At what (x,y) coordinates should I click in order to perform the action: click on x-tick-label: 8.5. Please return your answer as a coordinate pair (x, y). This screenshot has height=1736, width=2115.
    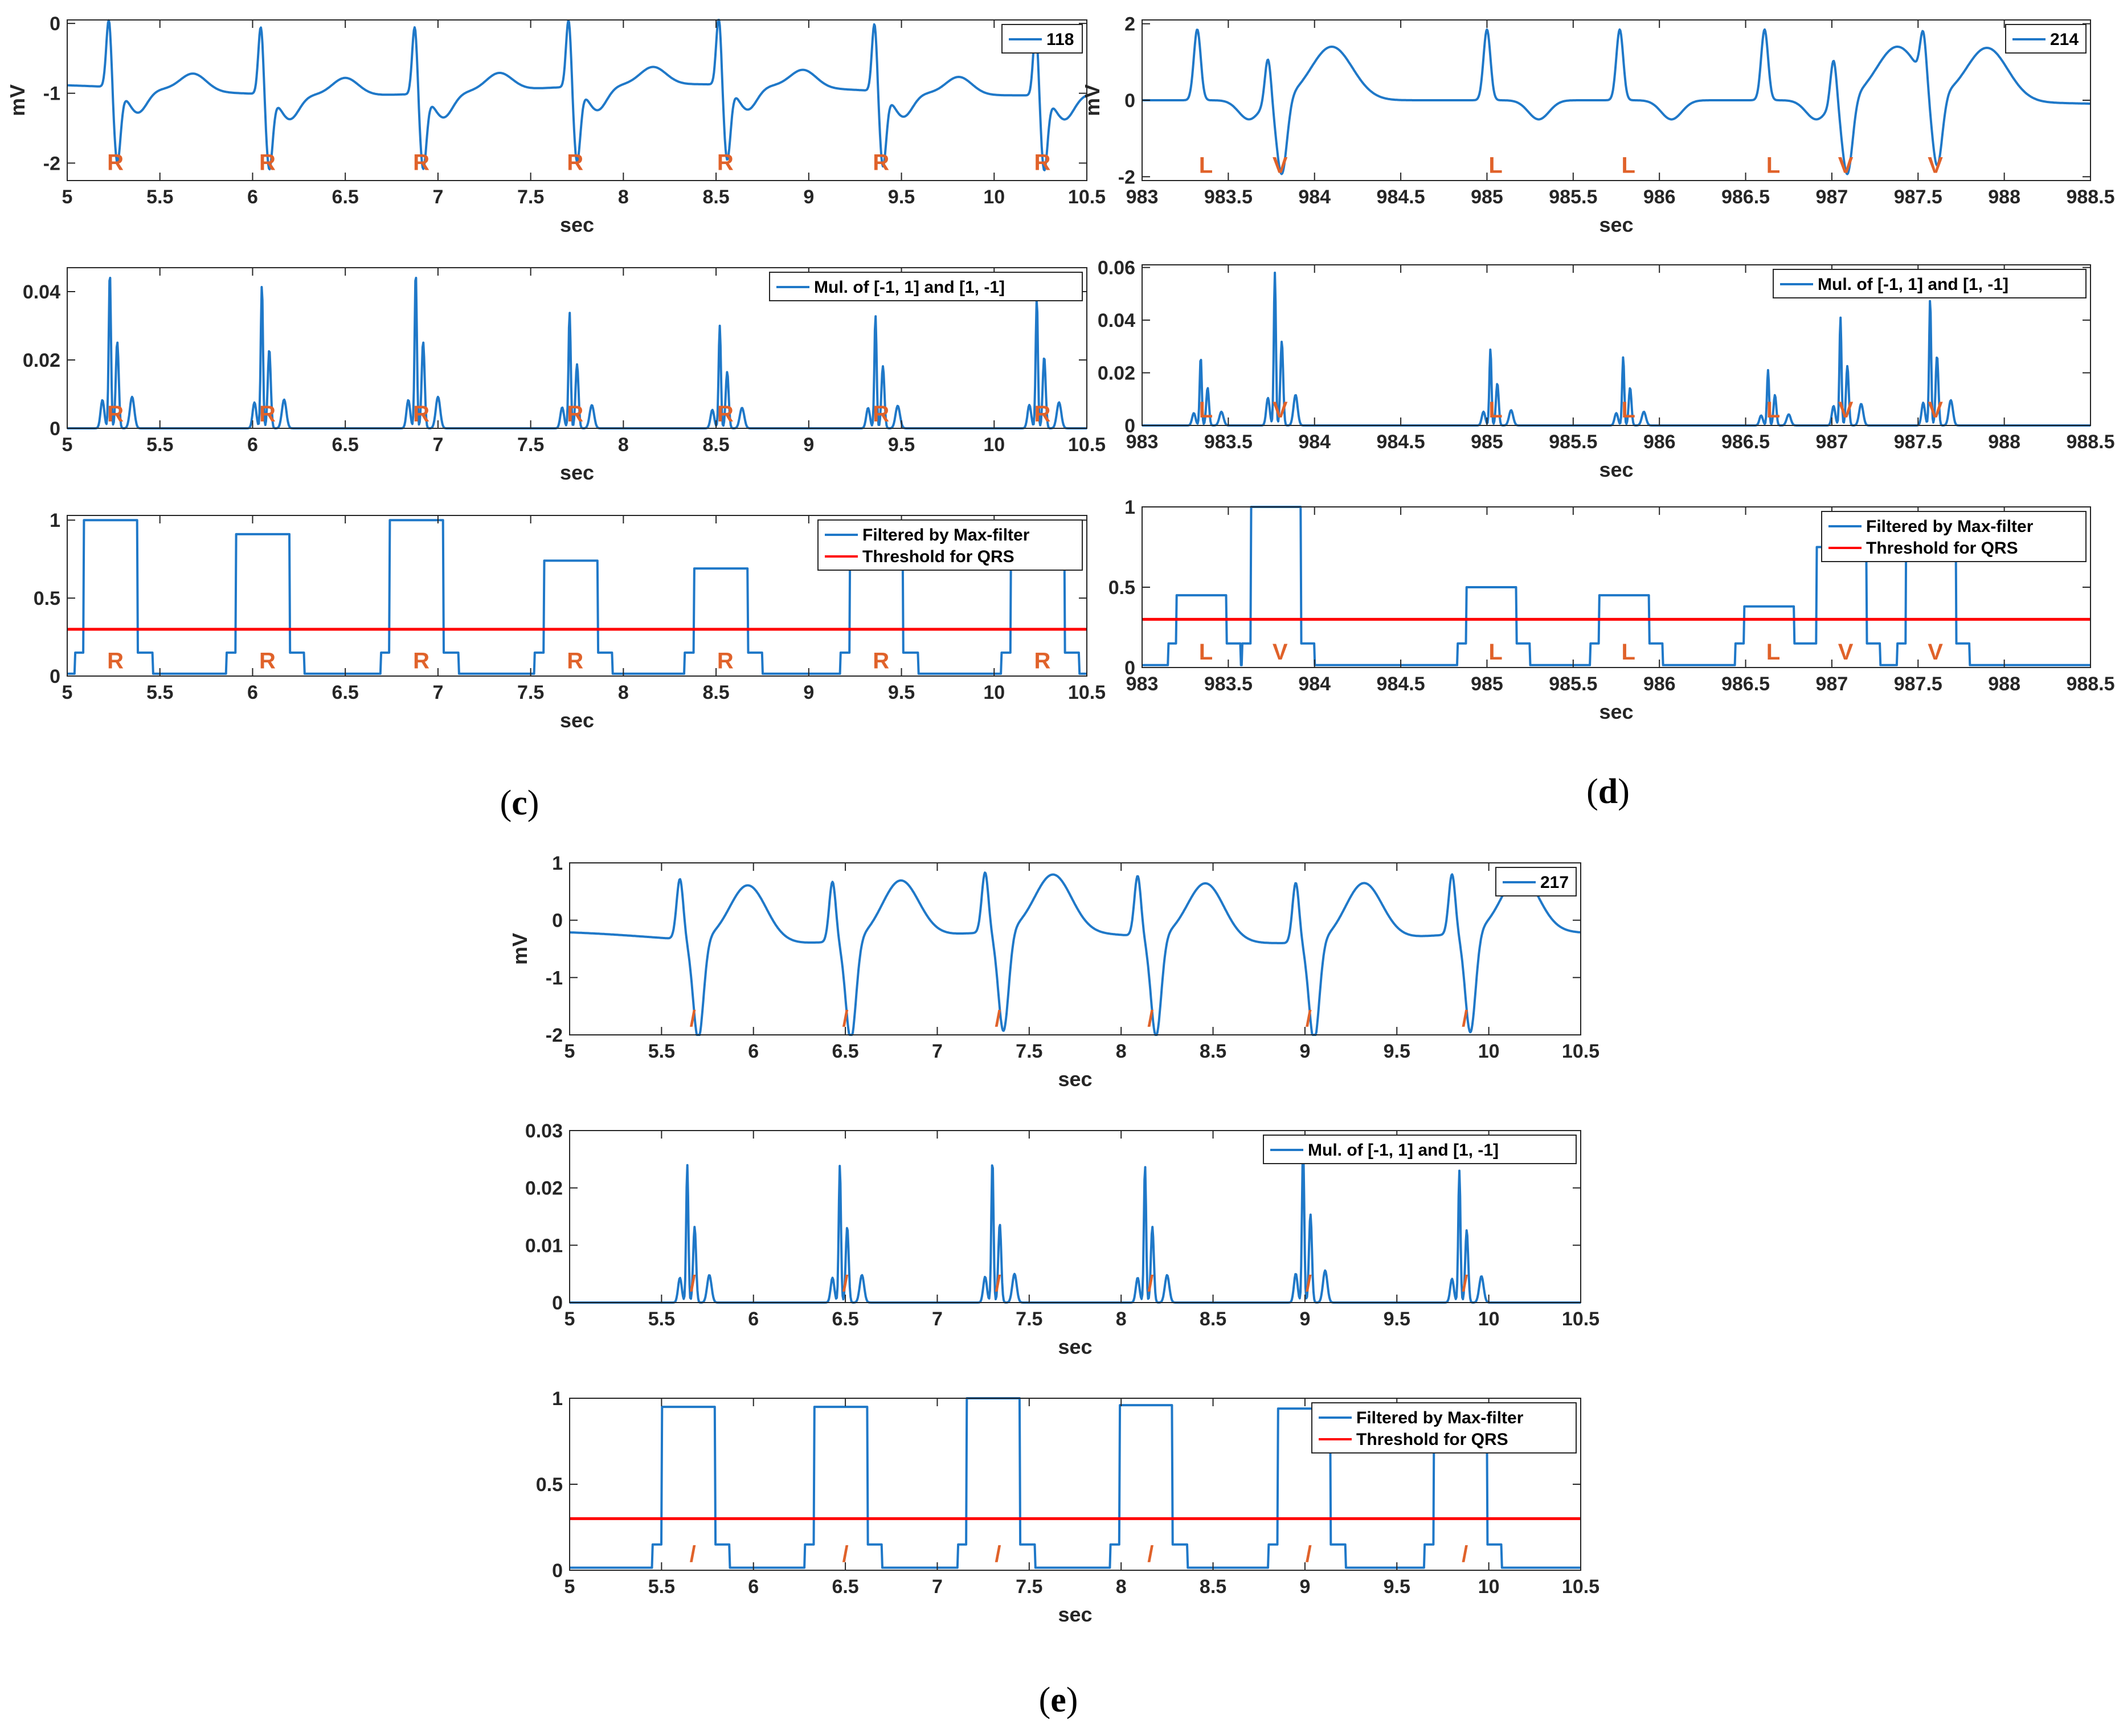
    Looking at the image, I should click on (715, 692).